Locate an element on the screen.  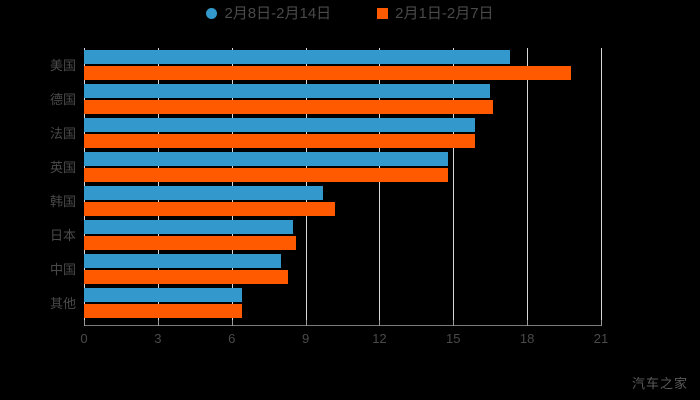
chart-legend: 2月8日-2月14日 2月1日-2月7日 is located at coordinates (350, 13).